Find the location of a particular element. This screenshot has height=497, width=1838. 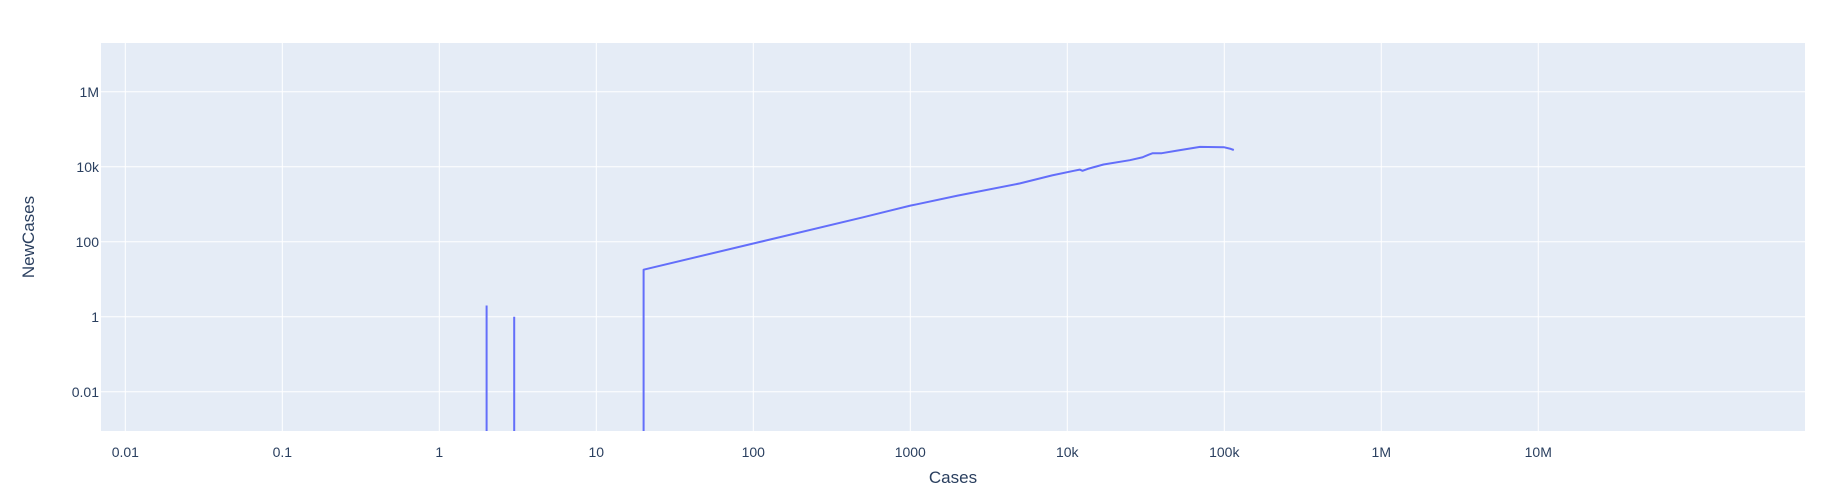

y-axis-title: NewCases is located at coordinates (28, 237).